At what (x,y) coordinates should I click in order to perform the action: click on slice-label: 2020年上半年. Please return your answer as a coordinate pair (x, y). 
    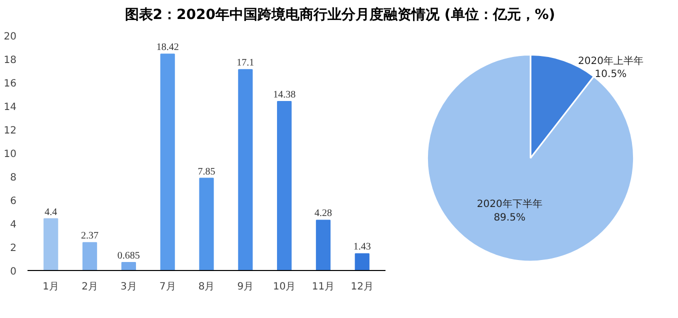
    Looking at the image, I should click on (611, 60).